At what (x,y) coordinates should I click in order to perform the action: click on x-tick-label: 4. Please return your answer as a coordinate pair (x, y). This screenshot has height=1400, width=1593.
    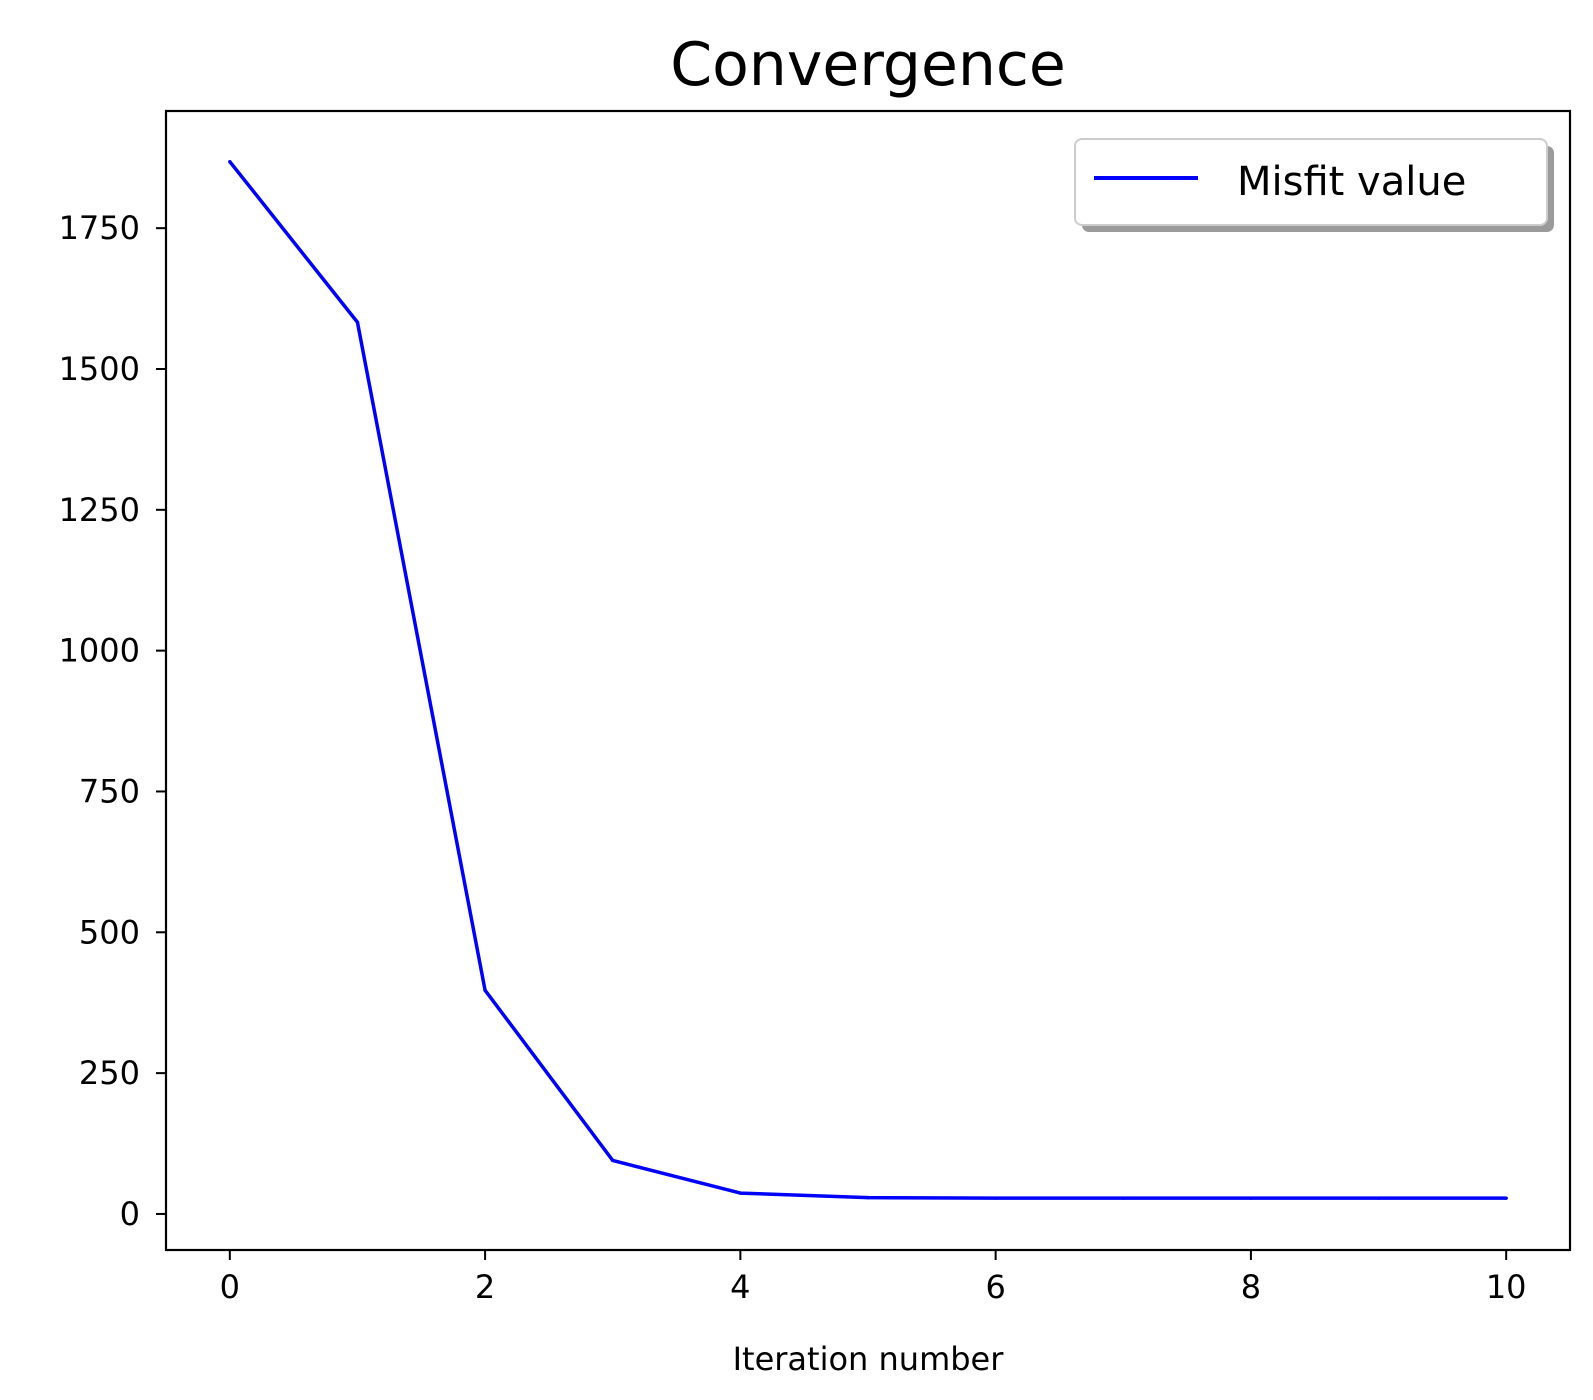
    Looking at the image, I should click on (740, 1287).